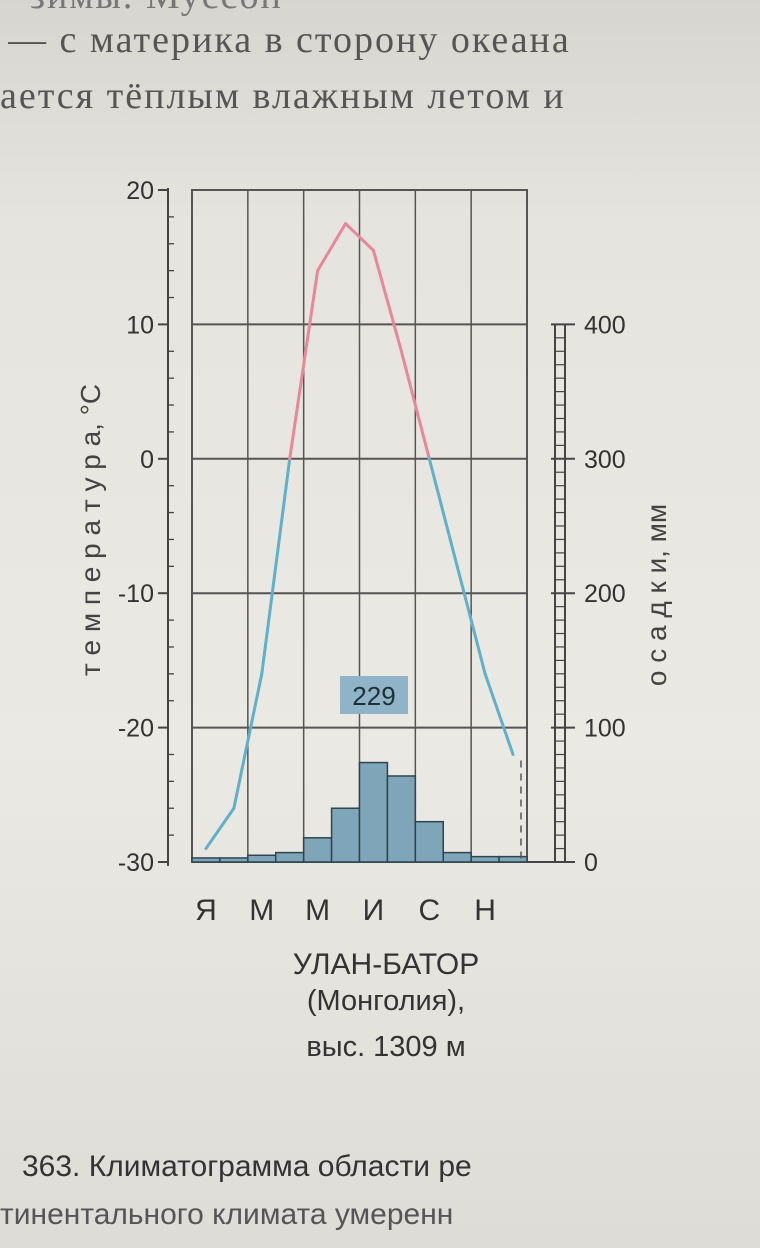 This screenshot has height=1248, width=760. What do you see at coordinates (289, 40) in the screenshot?
I see `body-text-line: — с материка в сторону океана` at bounding box center [289, 40].